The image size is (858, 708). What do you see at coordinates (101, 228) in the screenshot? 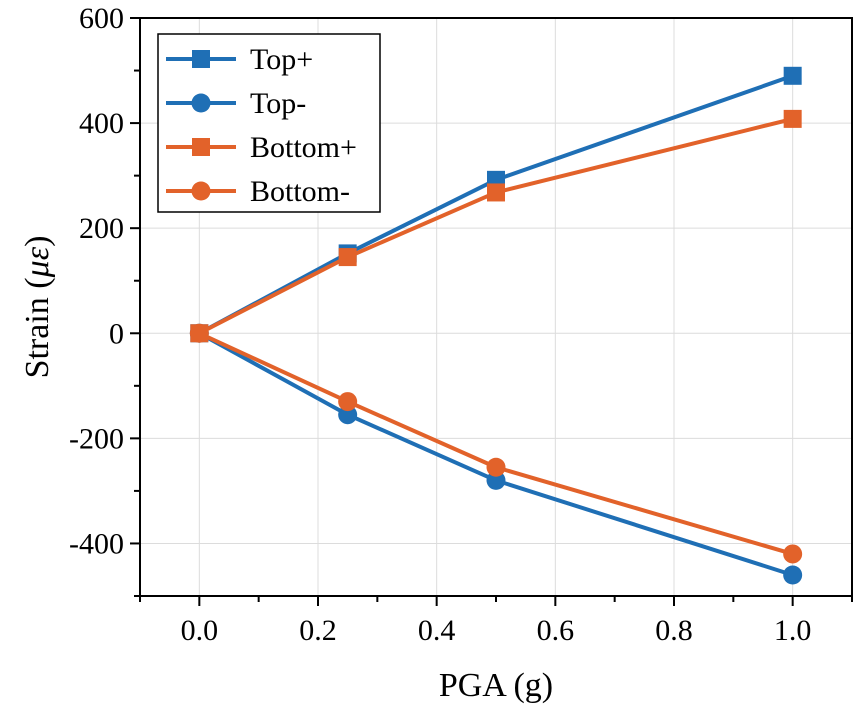
I see `y-tick-label: 200` at bounding box center [101, 228].